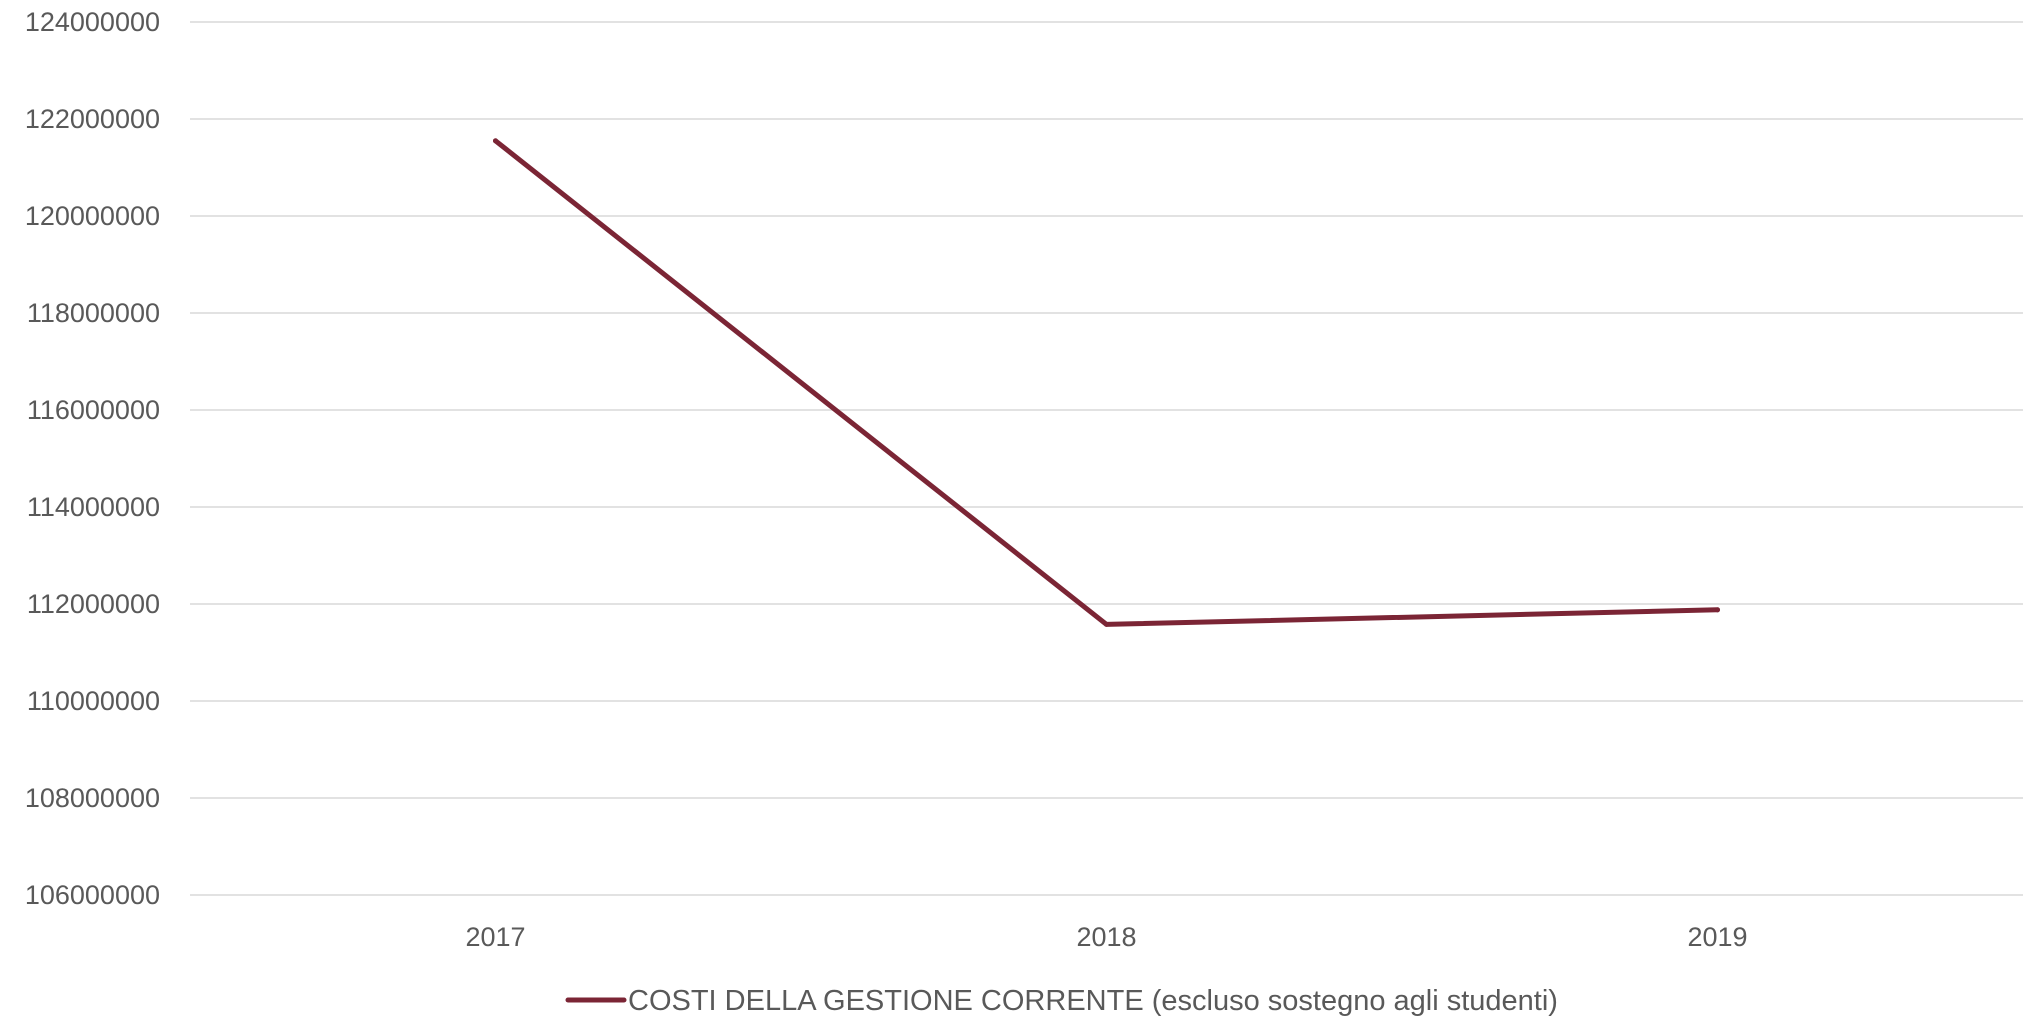 This screenshot has width=2023, height=1019. I want to click on x-tick-label: 2019, so click(1717, 937).